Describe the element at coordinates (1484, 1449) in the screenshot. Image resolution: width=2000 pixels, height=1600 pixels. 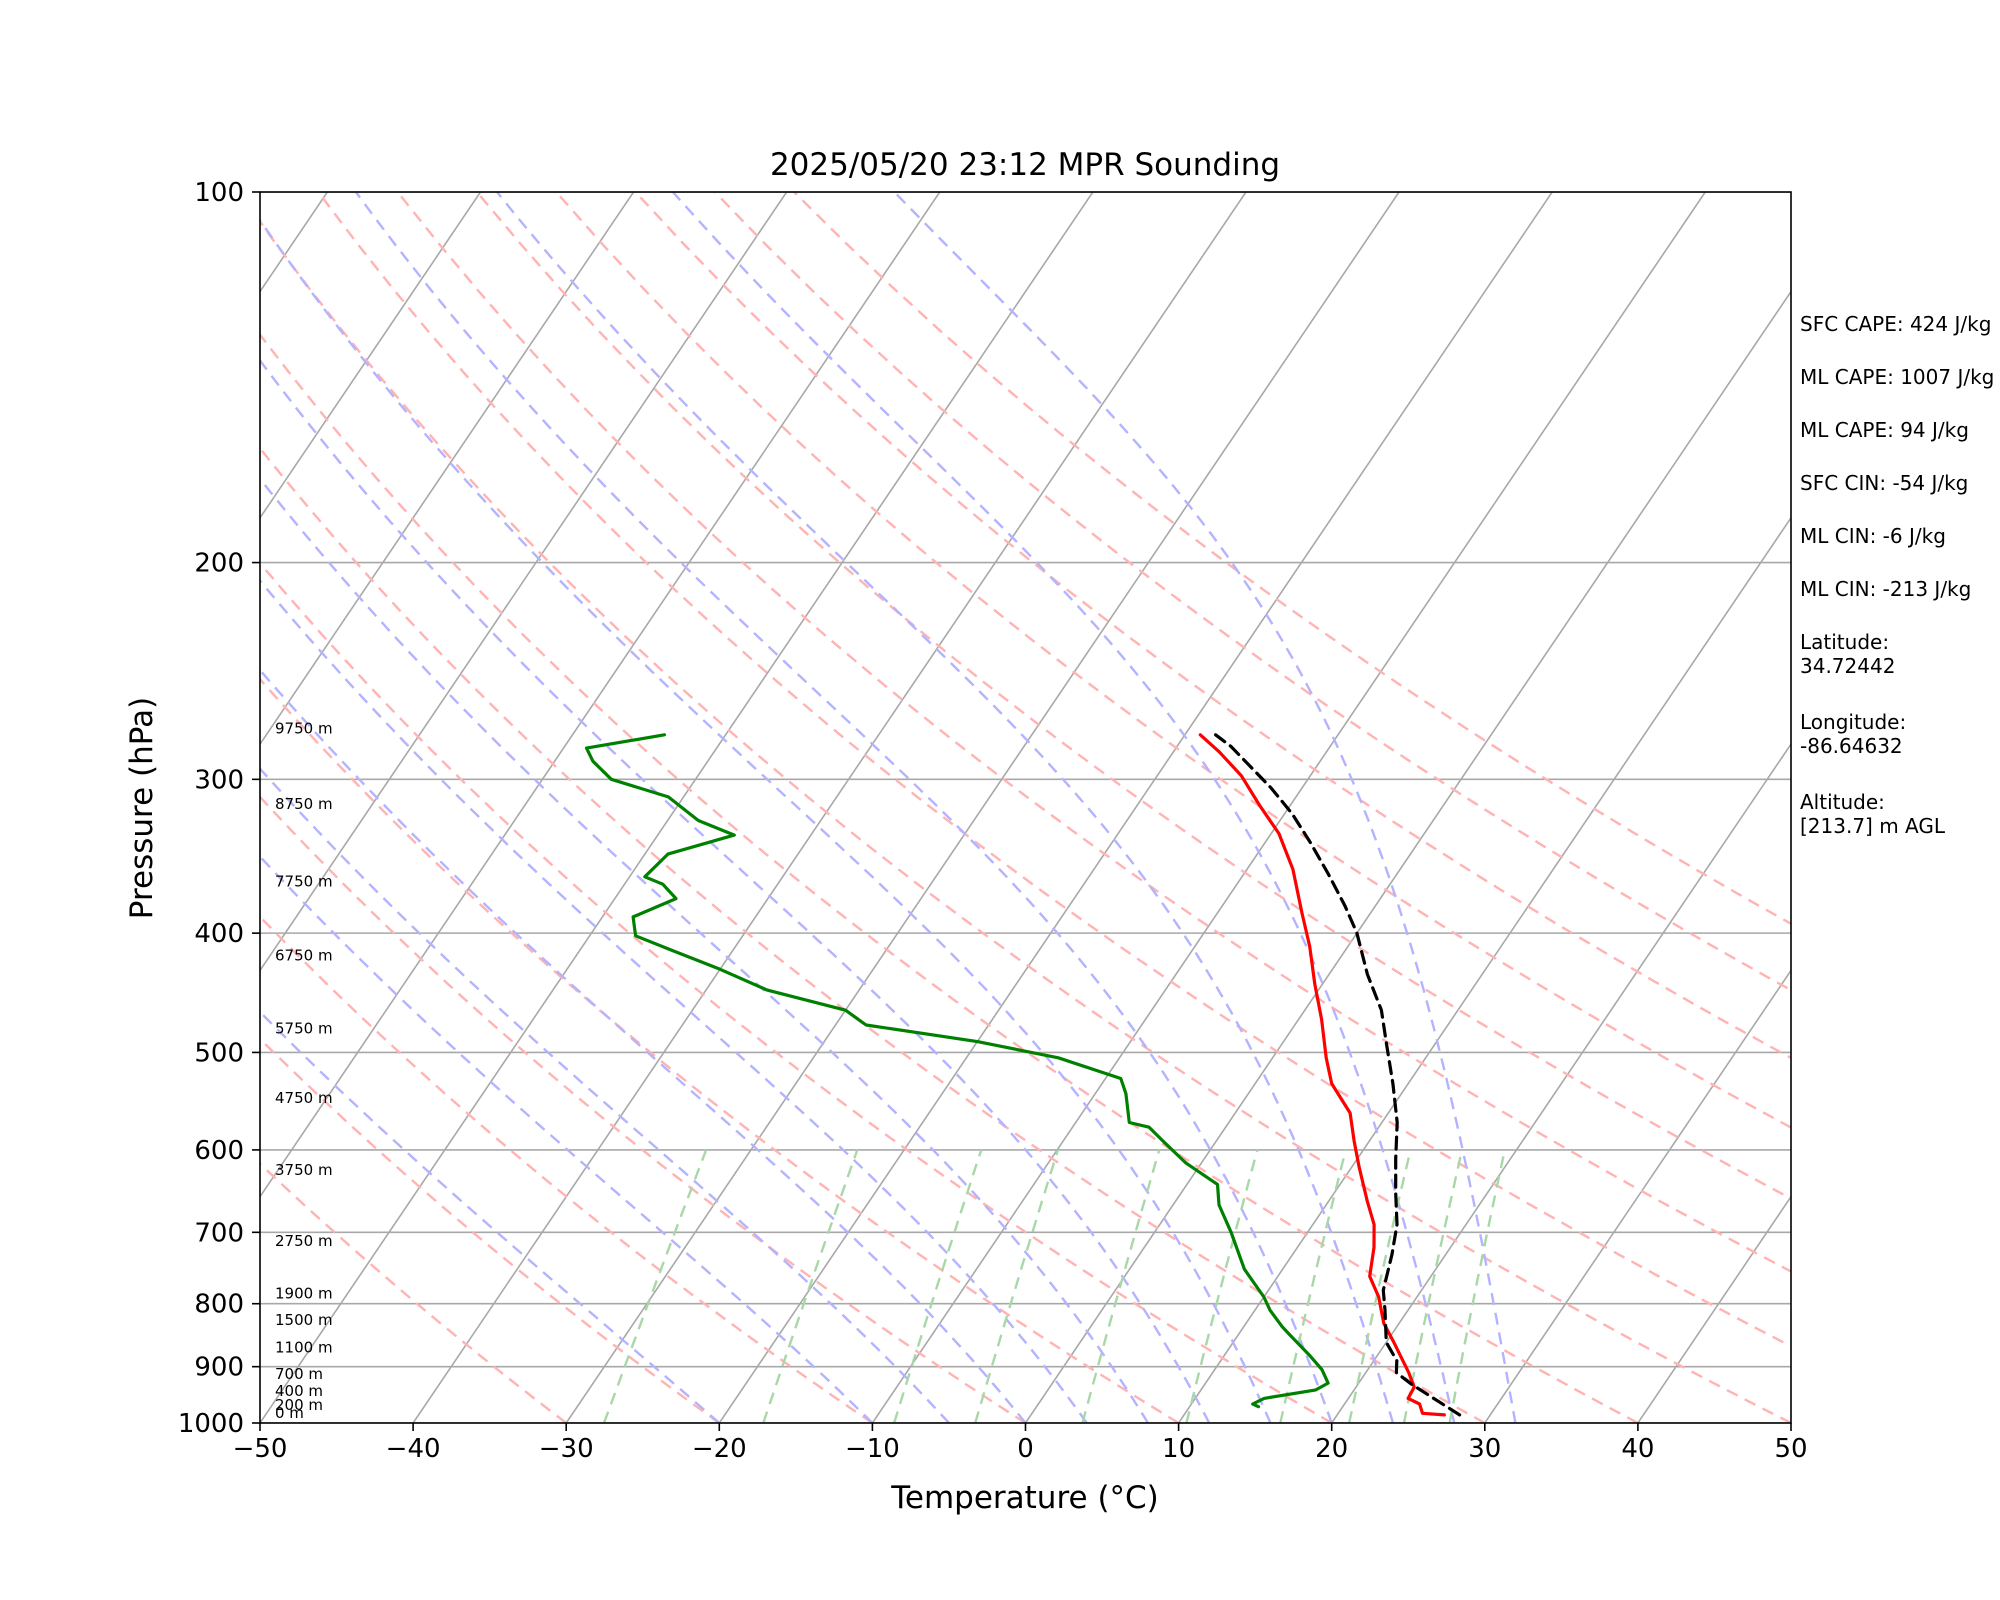
I see `x-tick-label: 30` at that location.